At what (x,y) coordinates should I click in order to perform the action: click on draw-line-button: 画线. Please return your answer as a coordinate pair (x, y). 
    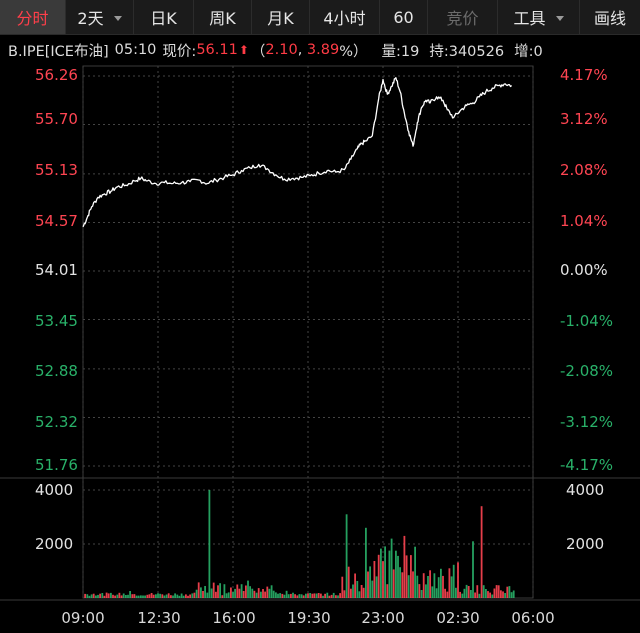
    Looking at the image, I should click on (609, 18).